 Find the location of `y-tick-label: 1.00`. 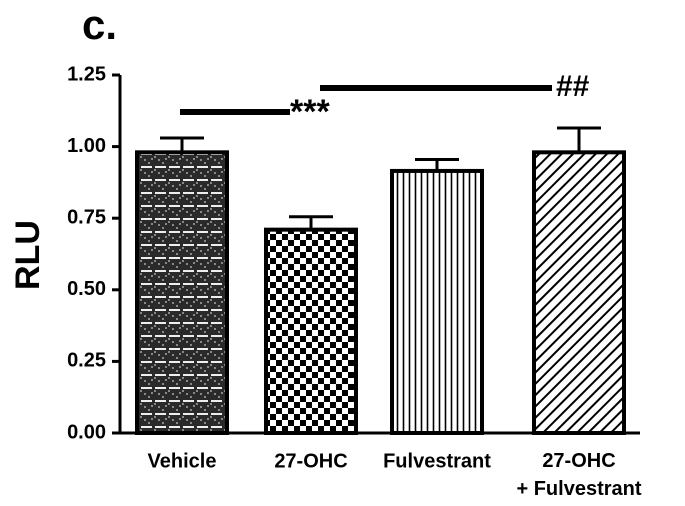

y-tick-label: 1.00 is located at coordinates (86, 146).